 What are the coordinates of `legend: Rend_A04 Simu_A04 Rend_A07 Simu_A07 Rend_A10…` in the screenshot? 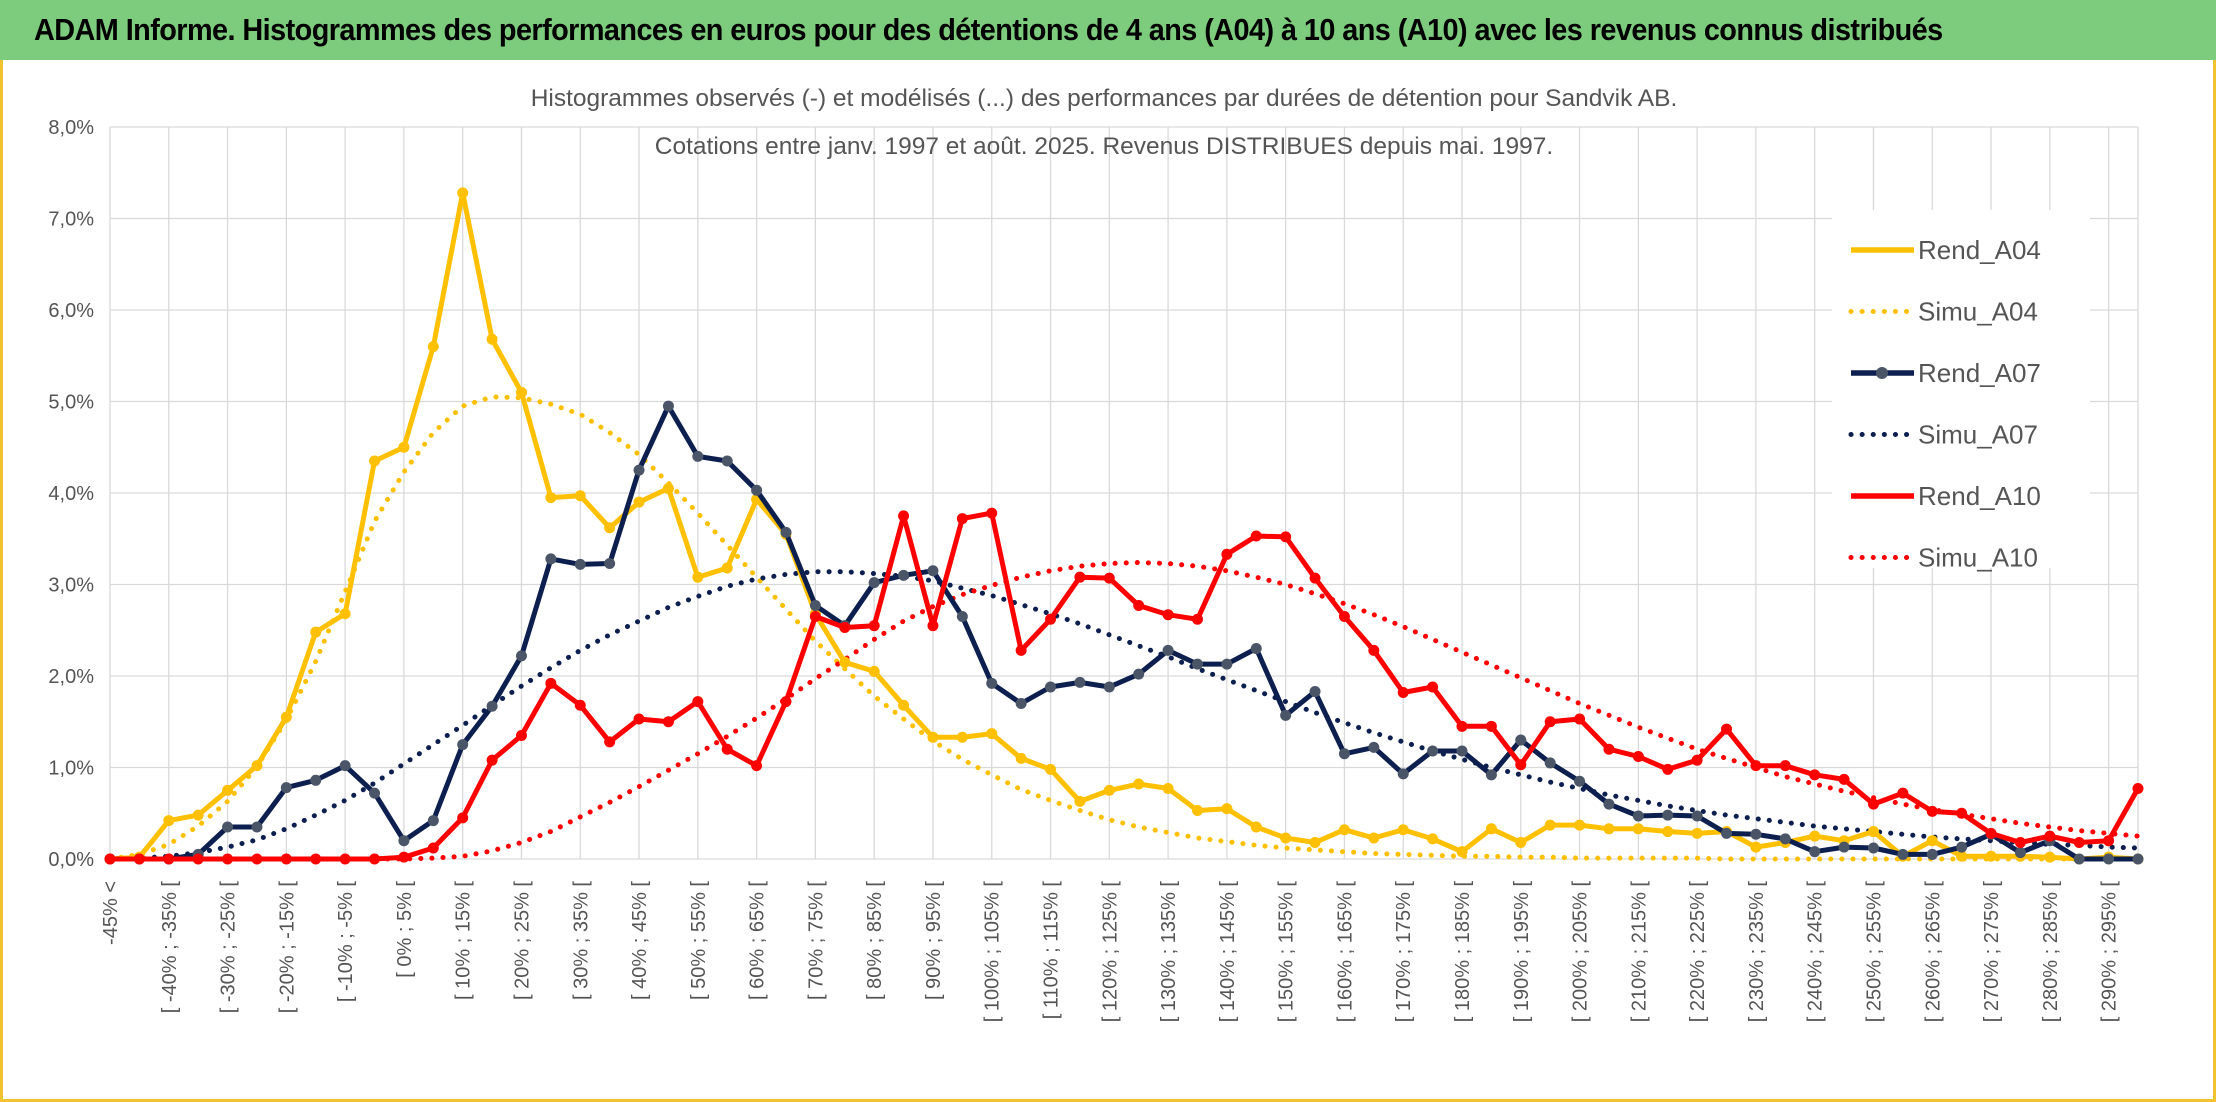 It's located at (1961, 391).